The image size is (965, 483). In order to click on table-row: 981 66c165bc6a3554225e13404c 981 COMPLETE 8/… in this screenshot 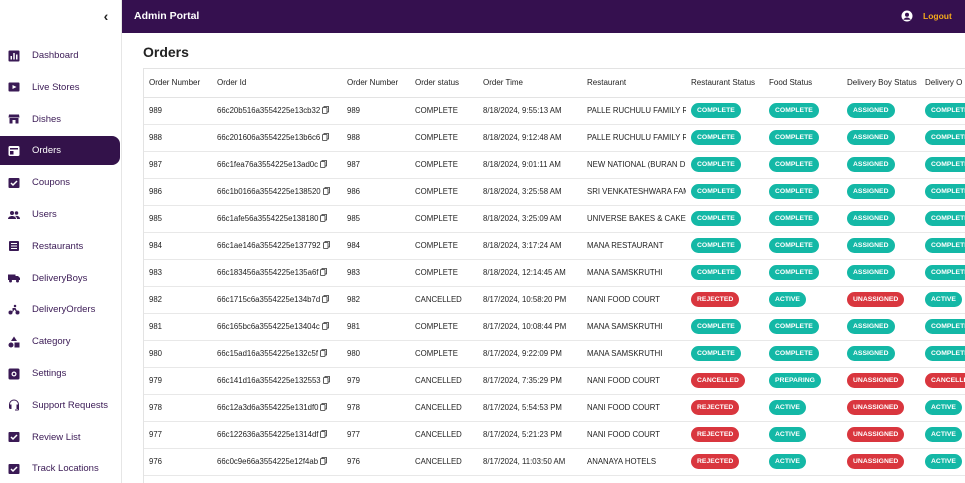, I will do `click(554, 327)`.